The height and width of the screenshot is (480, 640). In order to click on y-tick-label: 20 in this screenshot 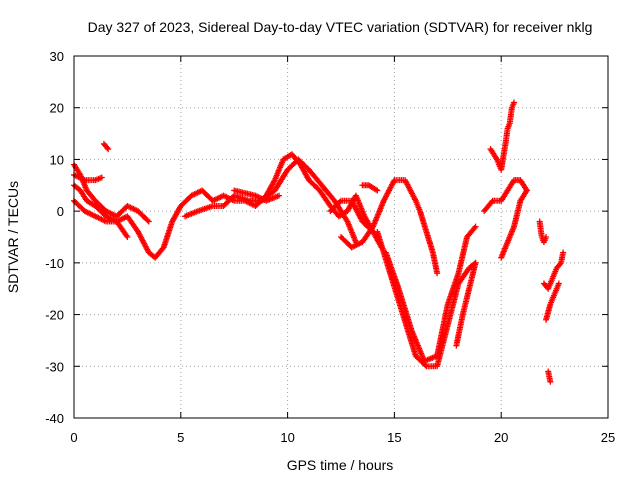, I will do `click(57, 108)`.